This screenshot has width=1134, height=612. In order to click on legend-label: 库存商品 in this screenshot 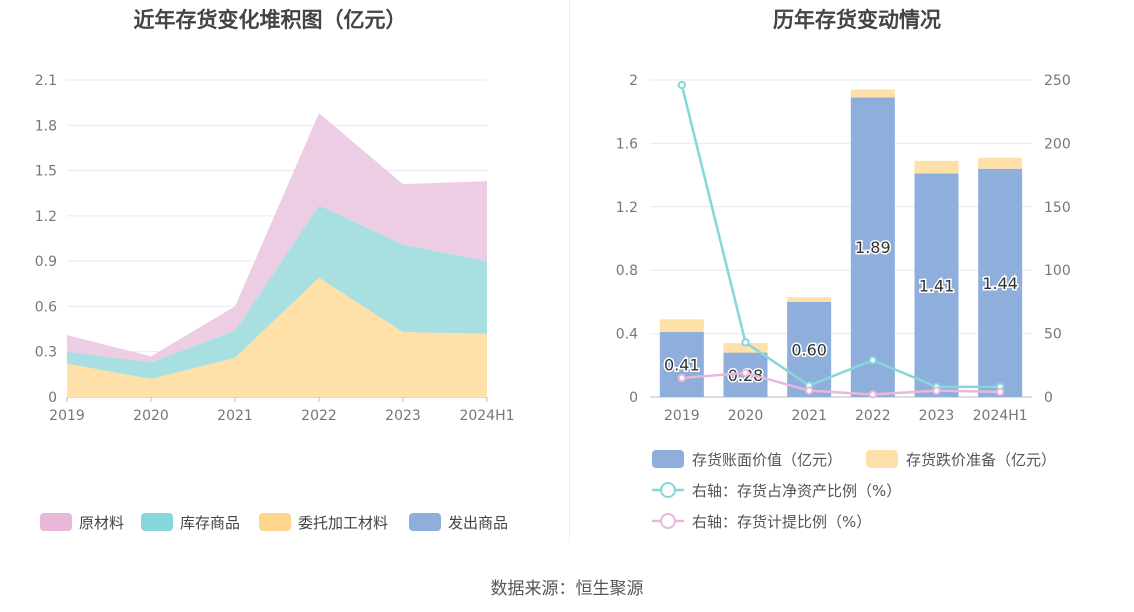, I will do `click(210, 523)`.